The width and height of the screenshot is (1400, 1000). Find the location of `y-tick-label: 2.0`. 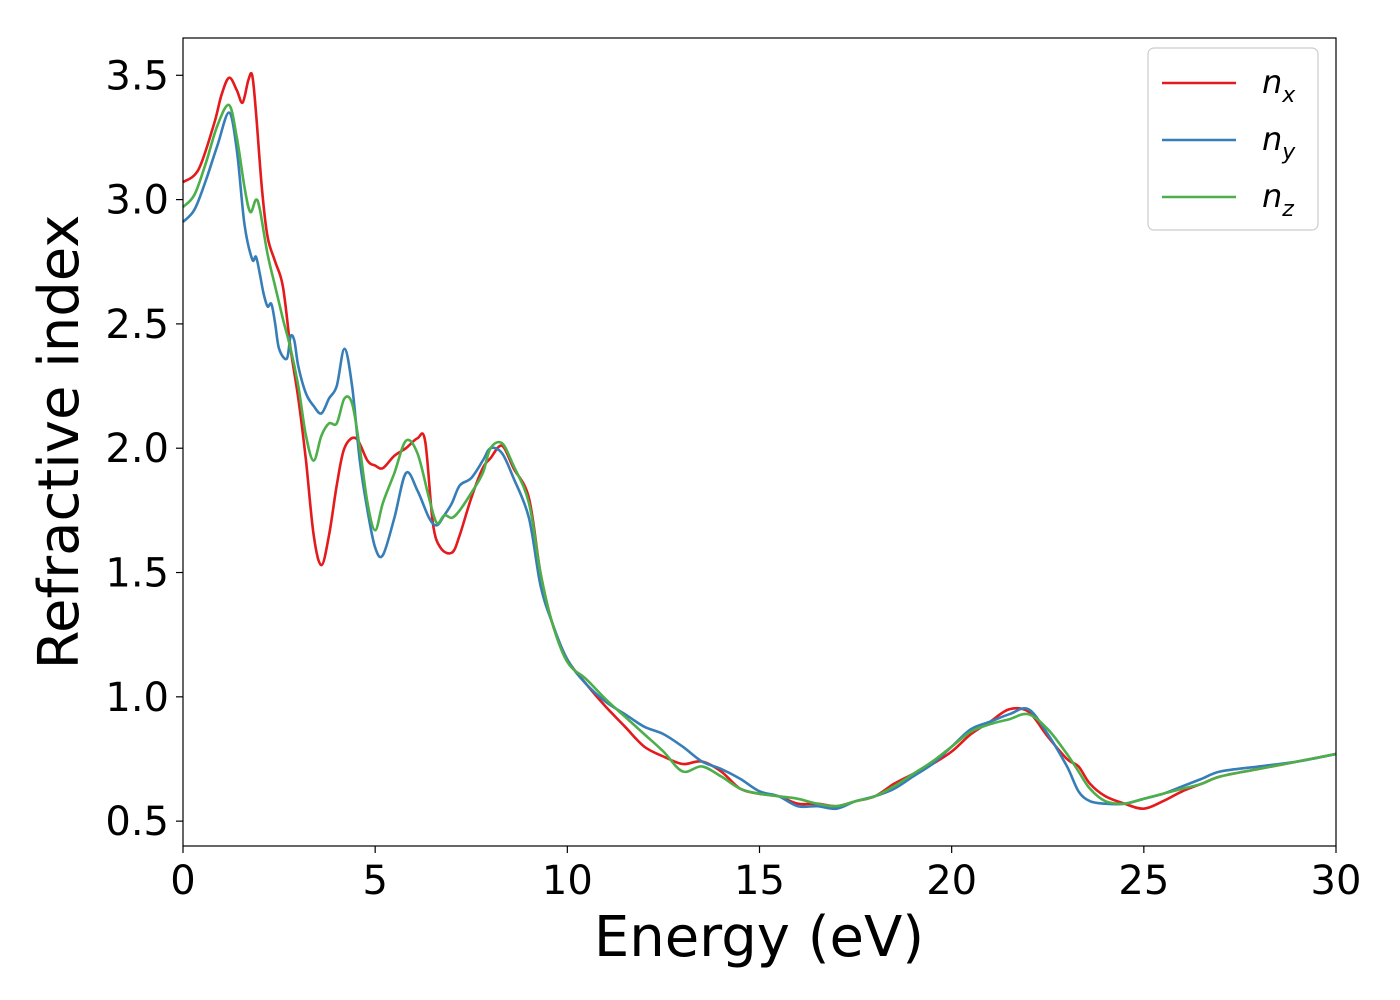

y-tick-label: 2.0 is located at coordinates (137, 449).